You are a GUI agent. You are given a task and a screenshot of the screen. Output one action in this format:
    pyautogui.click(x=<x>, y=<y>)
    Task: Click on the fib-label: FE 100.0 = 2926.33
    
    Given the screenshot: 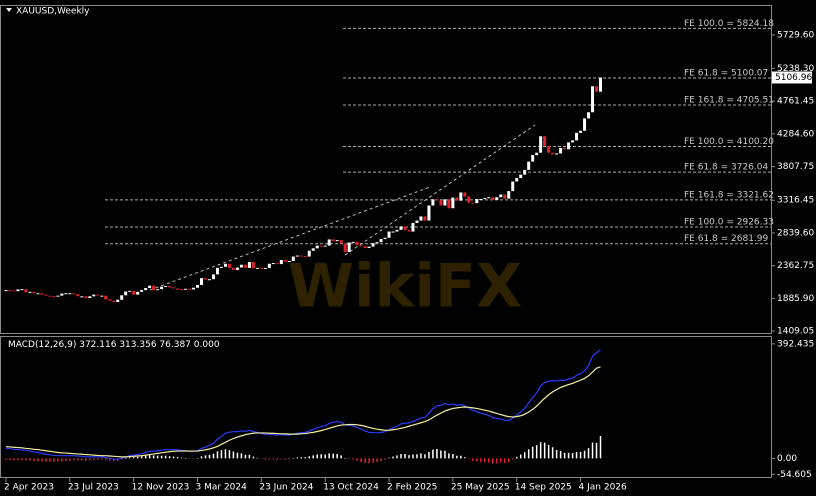 What is the action you would take?
    pyautogui.click(x=729, y=222)
    